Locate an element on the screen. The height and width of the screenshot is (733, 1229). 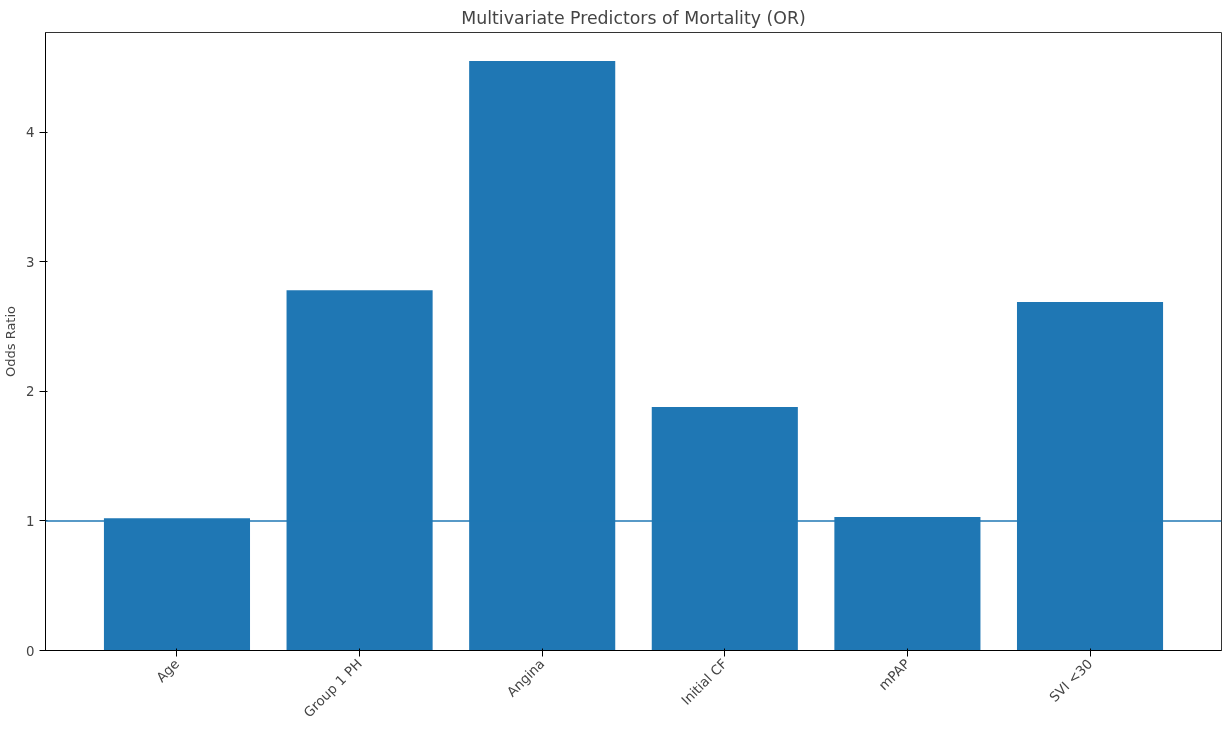
y-tick-label: 2 is located at coordinates (30, 392).